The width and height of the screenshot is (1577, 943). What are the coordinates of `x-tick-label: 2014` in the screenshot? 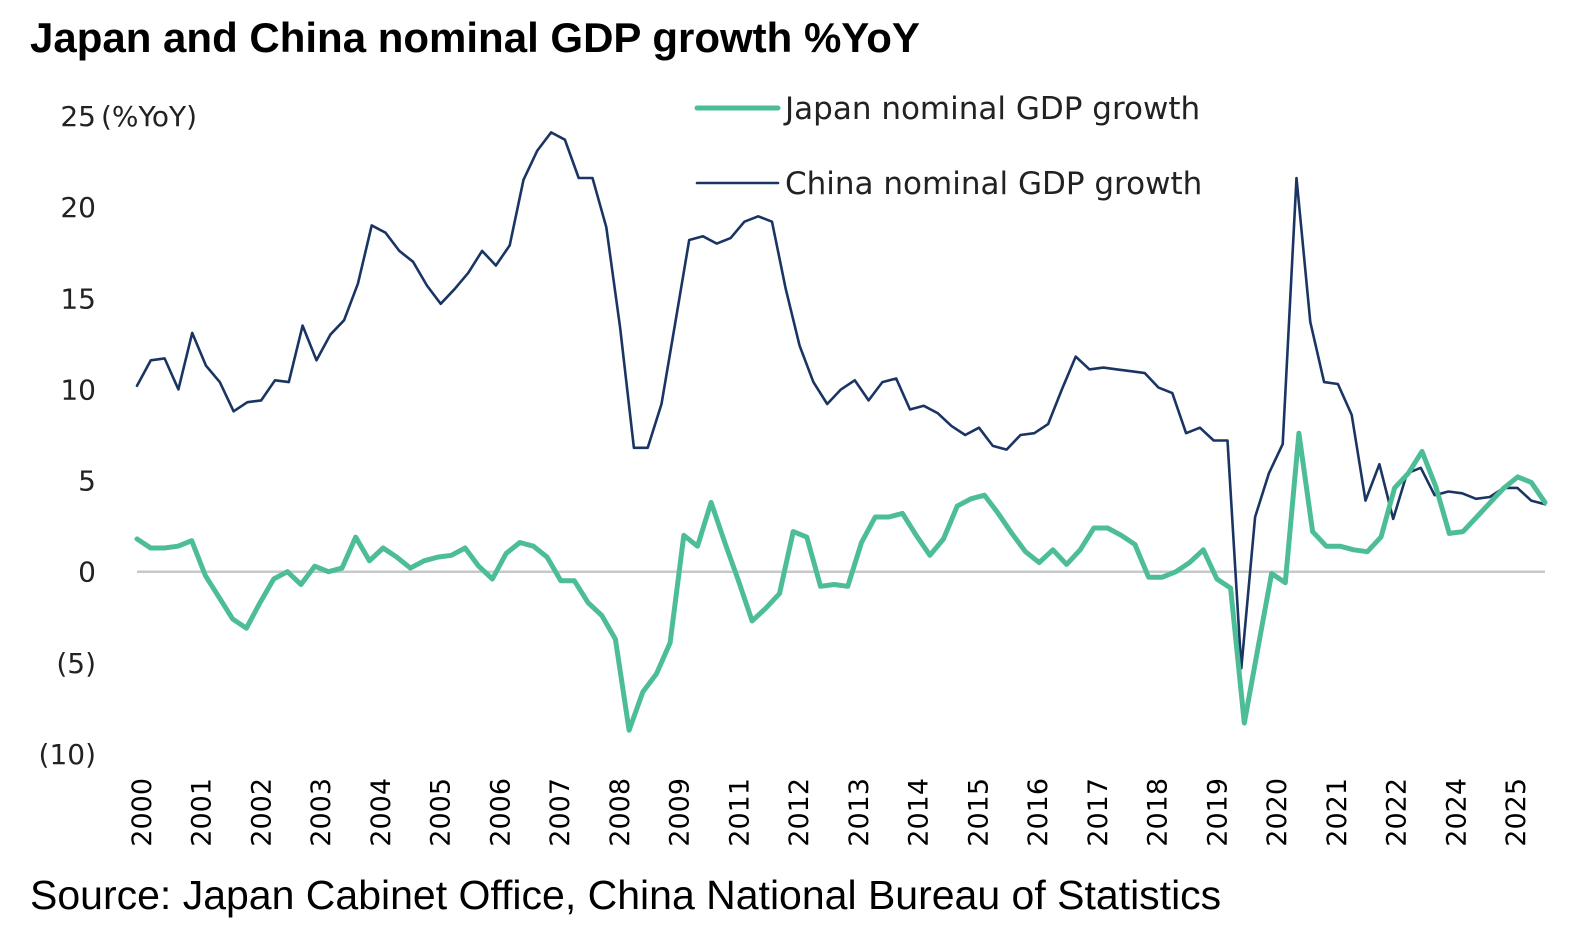 It's located at (919, 812).